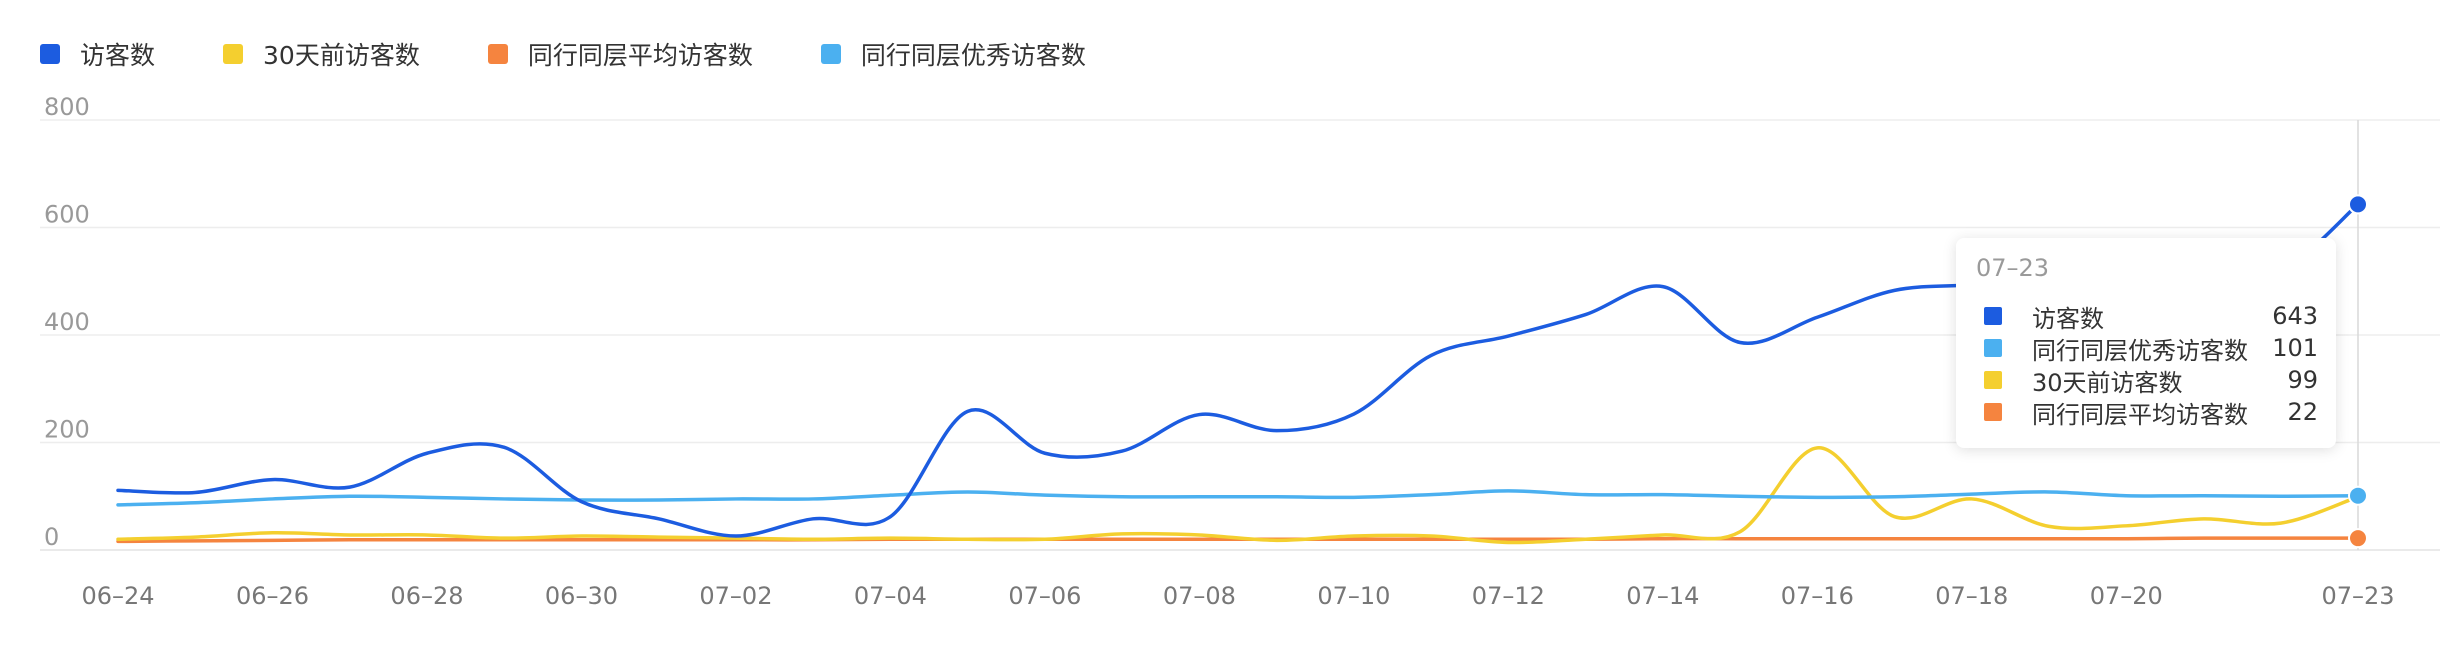 The height and width of the screenshot is (668, 2442). I want to click on x-tick-label-07-20: 07–20, so click(2126, 596).